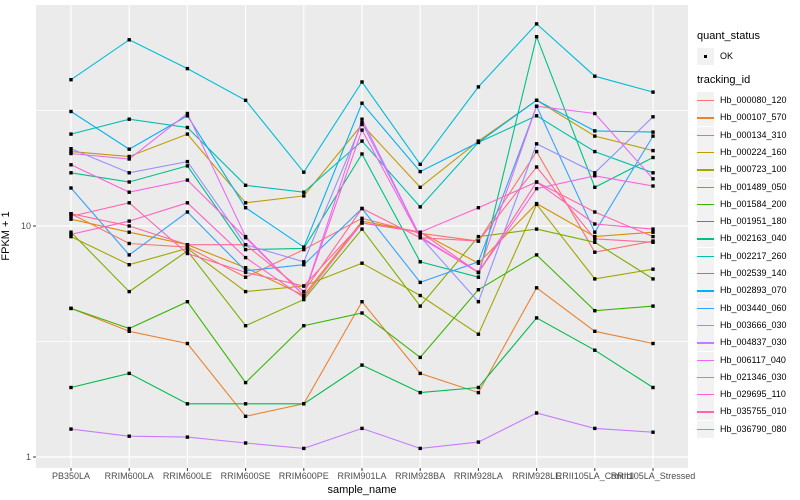 This screenshot has height=500, width=800. What do you see at coordinates (187, 476) in the screenshot?
I see `x-tick-label-RRIM600LE: RRIM600LE` at bounding box center [187, 476].